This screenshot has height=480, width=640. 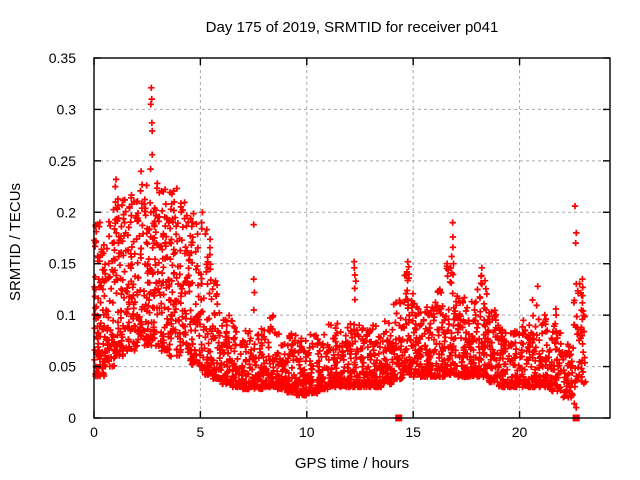 What do you see at coordinates (413, 432) in the screenshot?
I see `x-tick-label-15: 15` at bounding box center [413, 432].